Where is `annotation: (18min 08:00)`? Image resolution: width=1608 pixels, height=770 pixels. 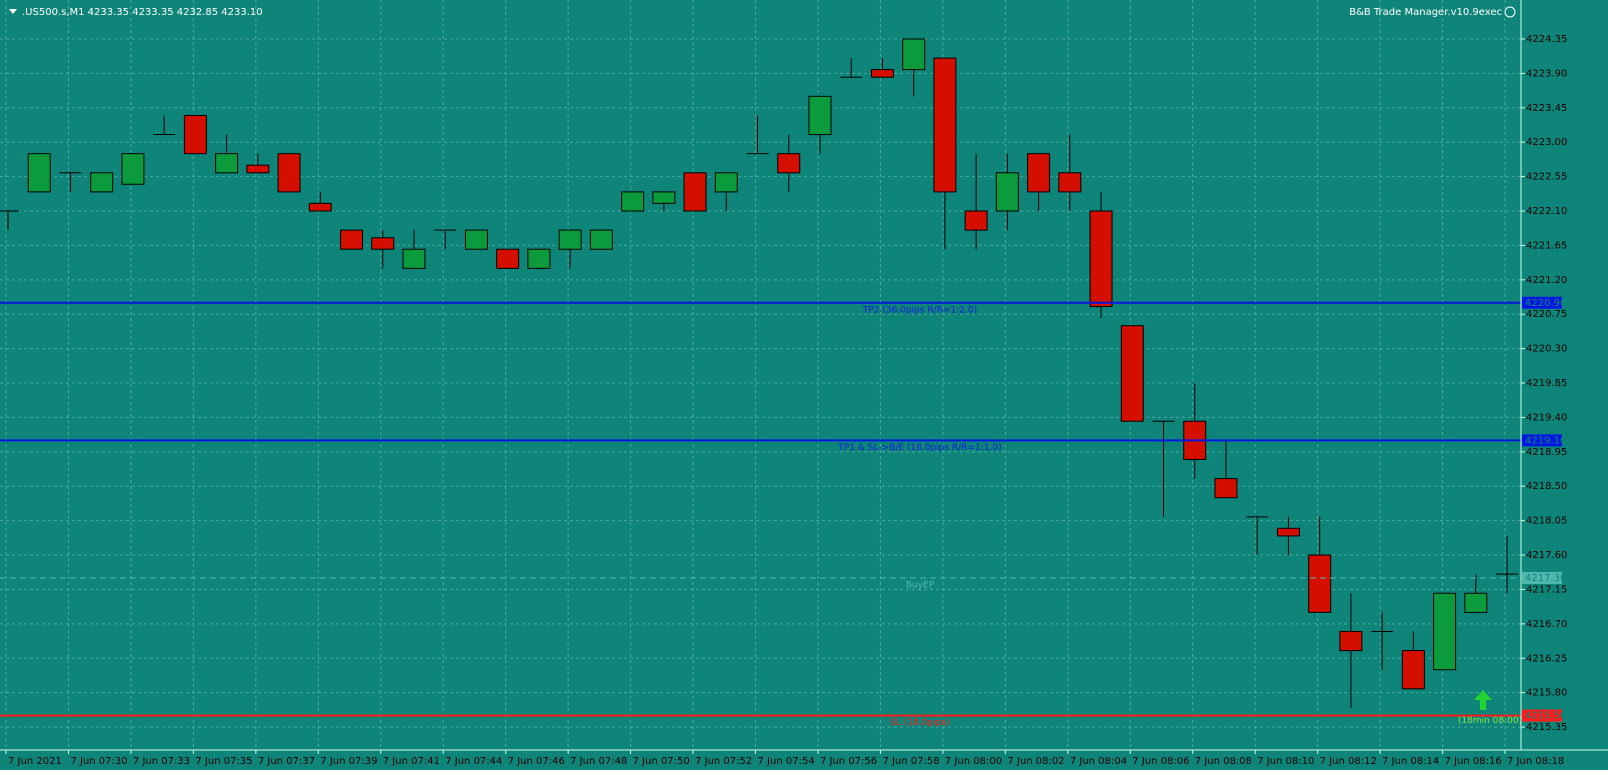 annotation: (18min 08:00) is located at coordinates (1490, 721).